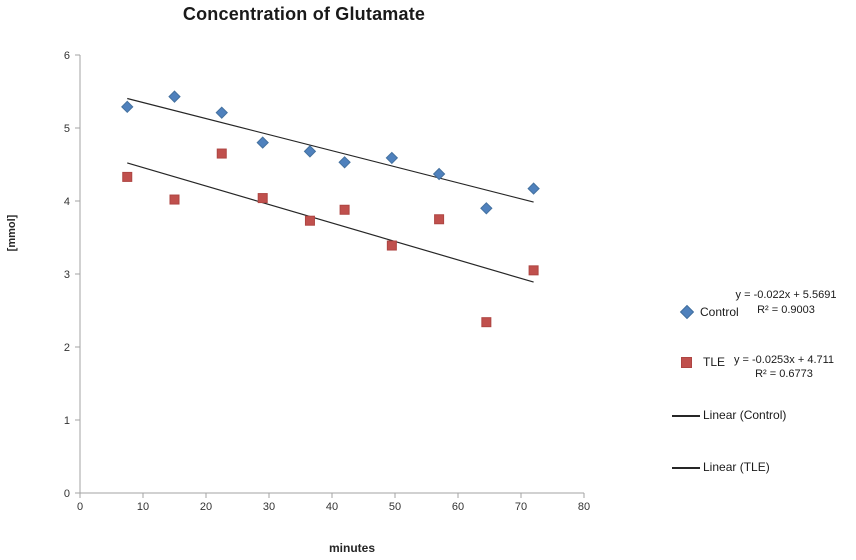 This screenshot has height=560, width=856. I want to click on y-tick-label: 1, so click(67, 421).